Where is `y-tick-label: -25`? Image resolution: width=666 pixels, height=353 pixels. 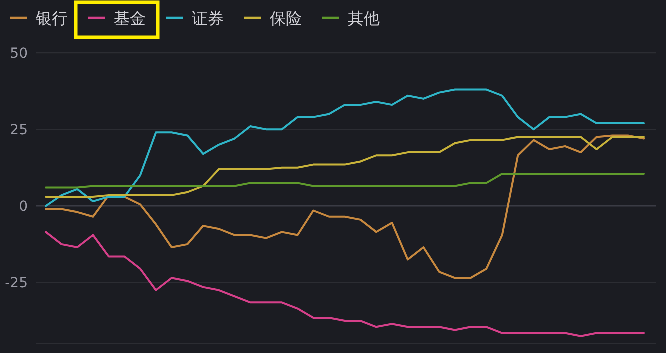
y-tick-label: -25 is located at coordinates (16, 284).